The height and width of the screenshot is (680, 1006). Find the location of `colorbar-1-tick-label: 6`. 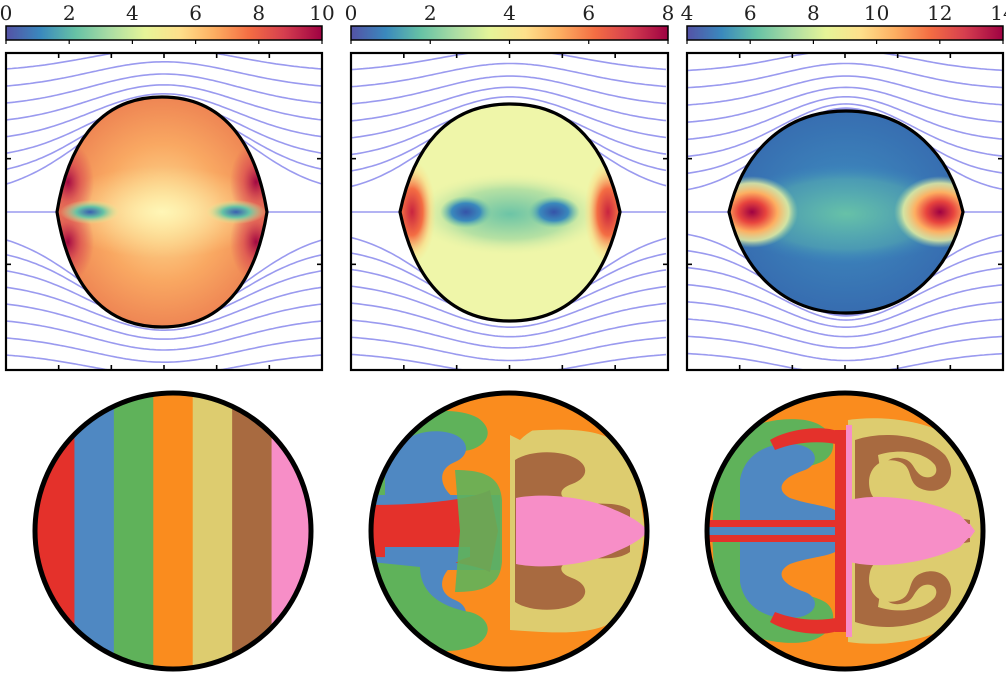

colorbar-1-tick-label: 6 is located at coordinates (195, 13).